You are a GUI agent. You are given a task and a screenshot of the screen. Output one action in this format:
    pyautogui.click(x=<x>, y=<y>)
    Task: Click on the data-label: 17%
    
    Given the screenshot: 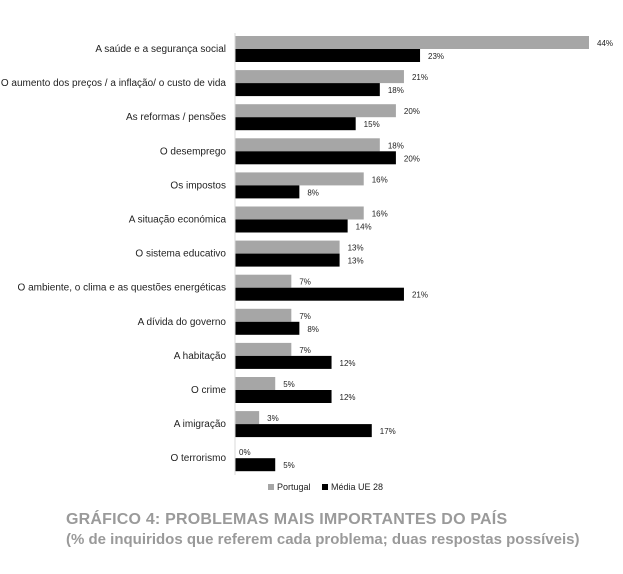 What is the action you would take?
    pyautogui.click(x=388, y=431)
    